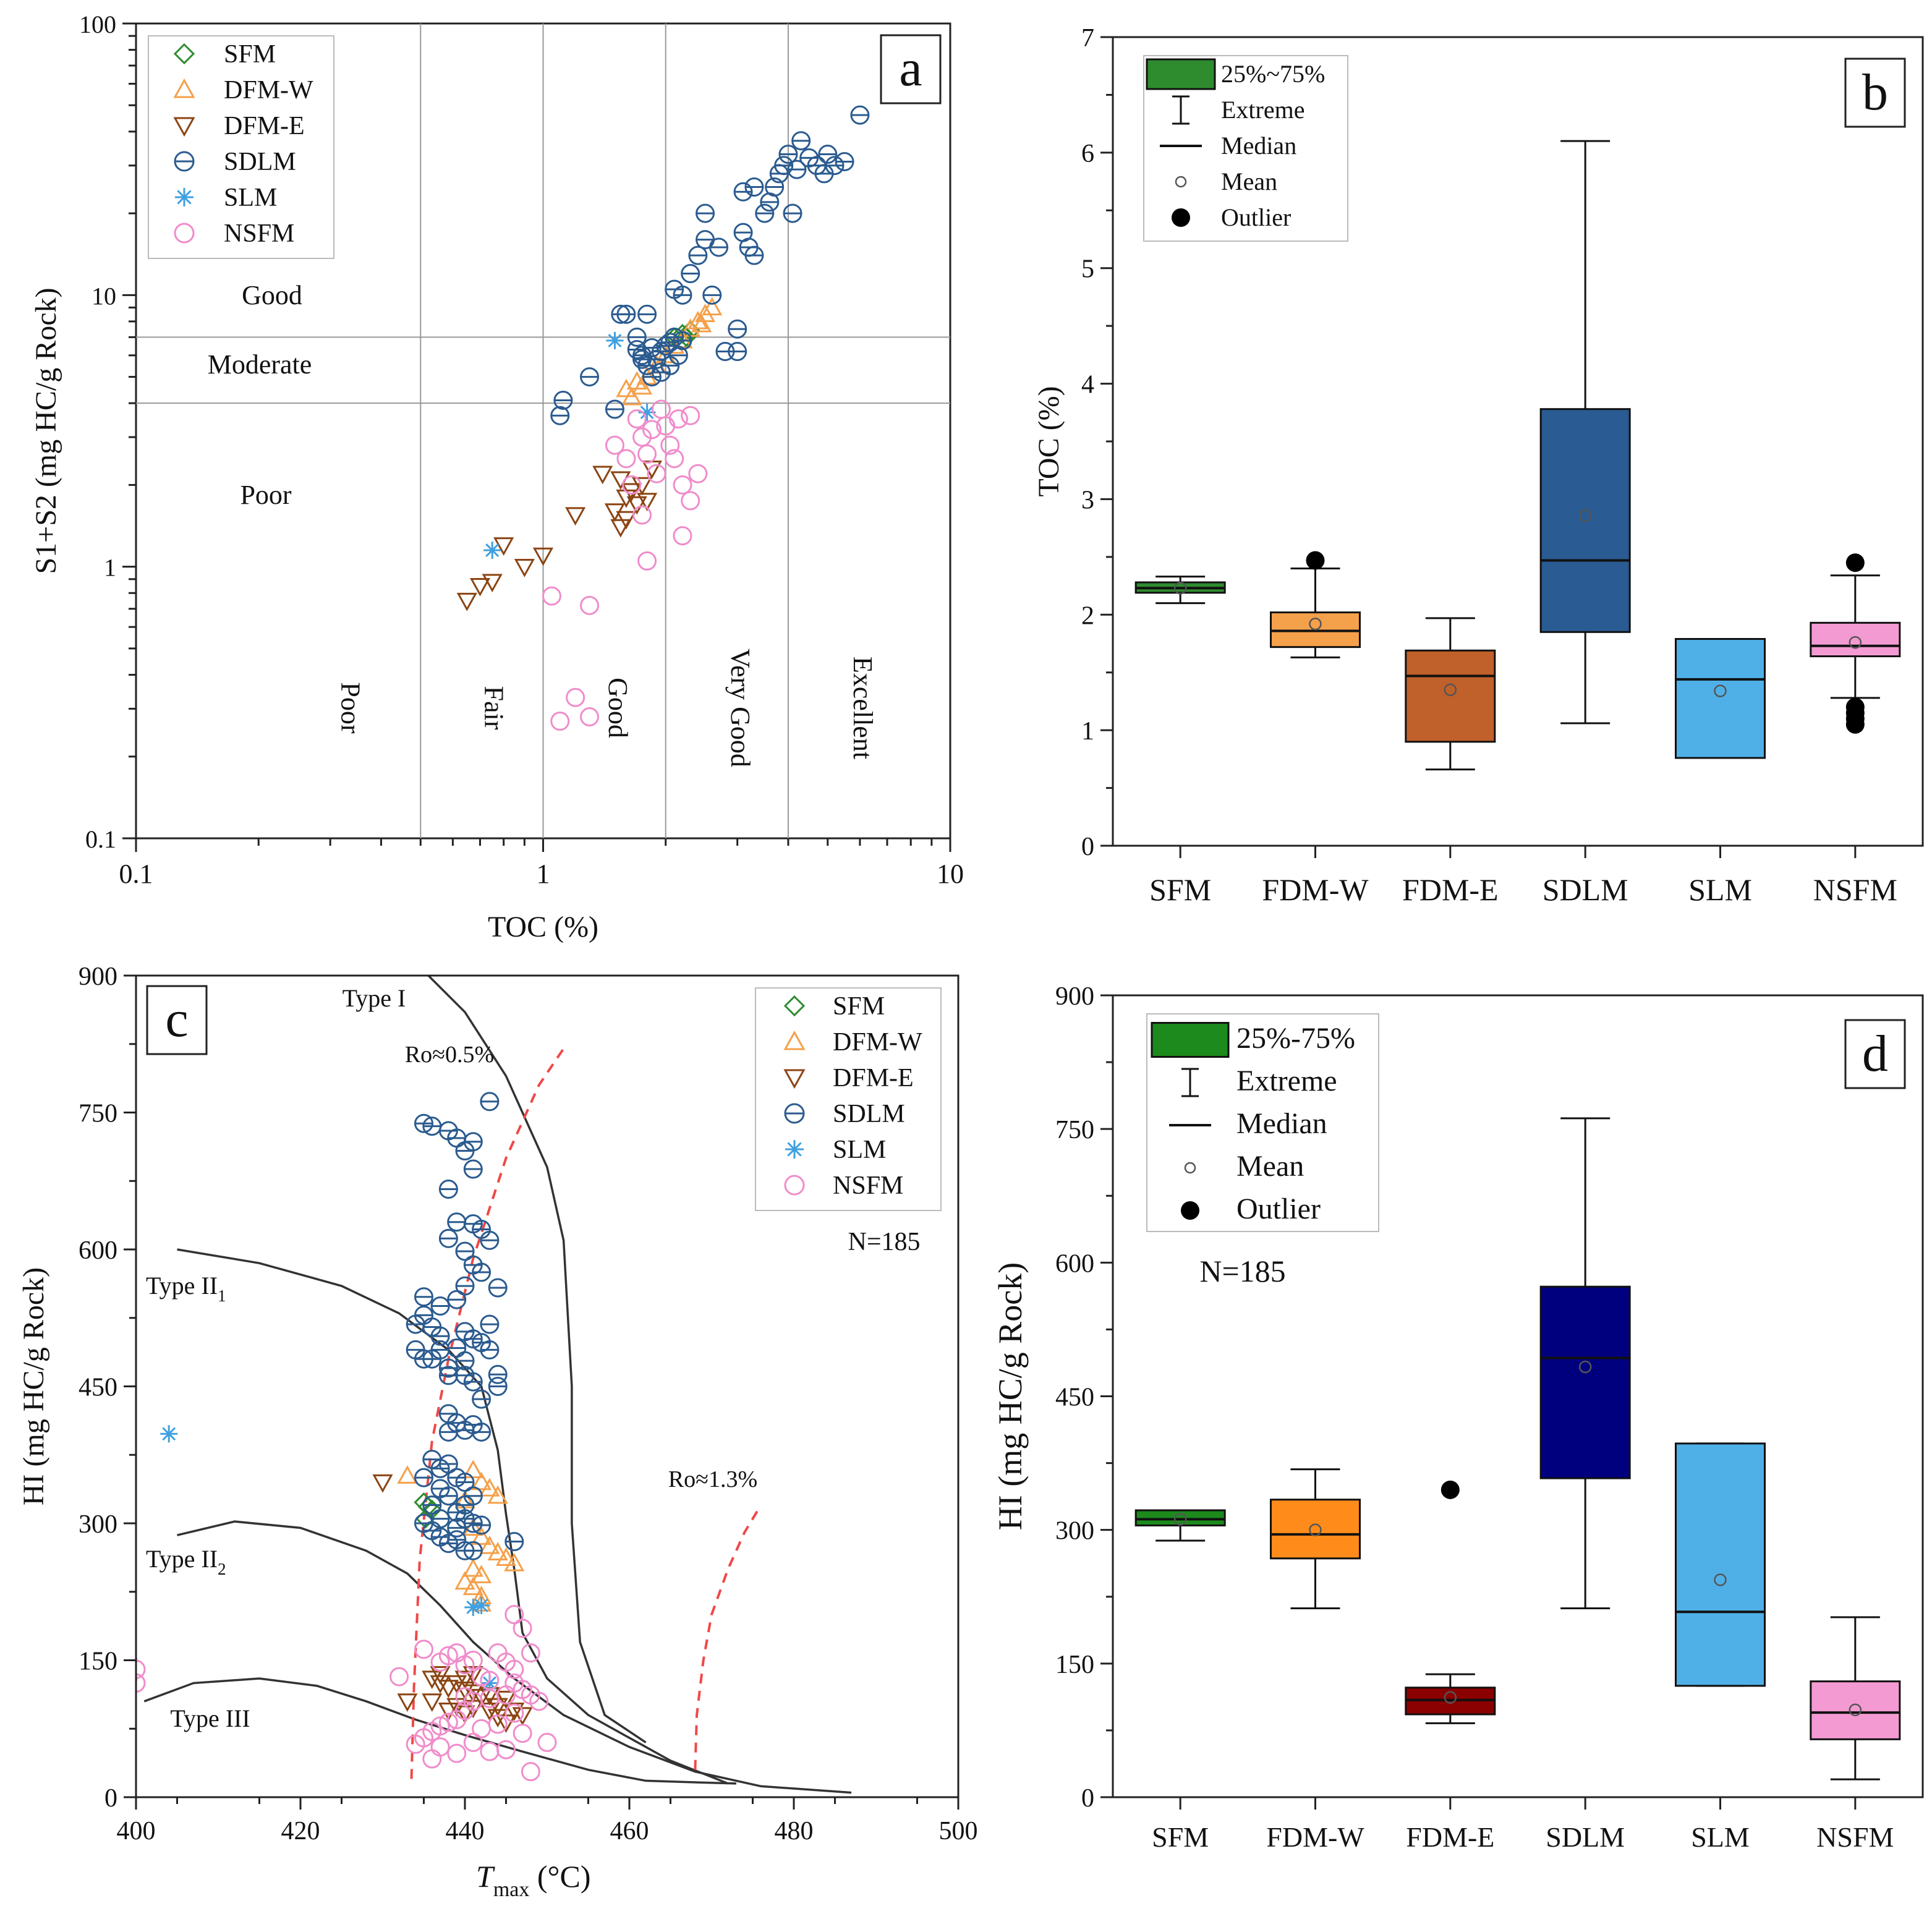 The image size is (1932, 1906). I want to click on panel-b-legend, so click(1246, 148).